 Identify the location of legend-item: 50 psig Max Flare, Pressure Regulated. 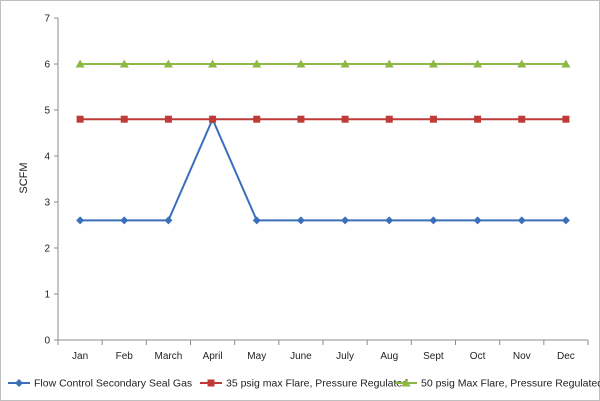
(497, 384).